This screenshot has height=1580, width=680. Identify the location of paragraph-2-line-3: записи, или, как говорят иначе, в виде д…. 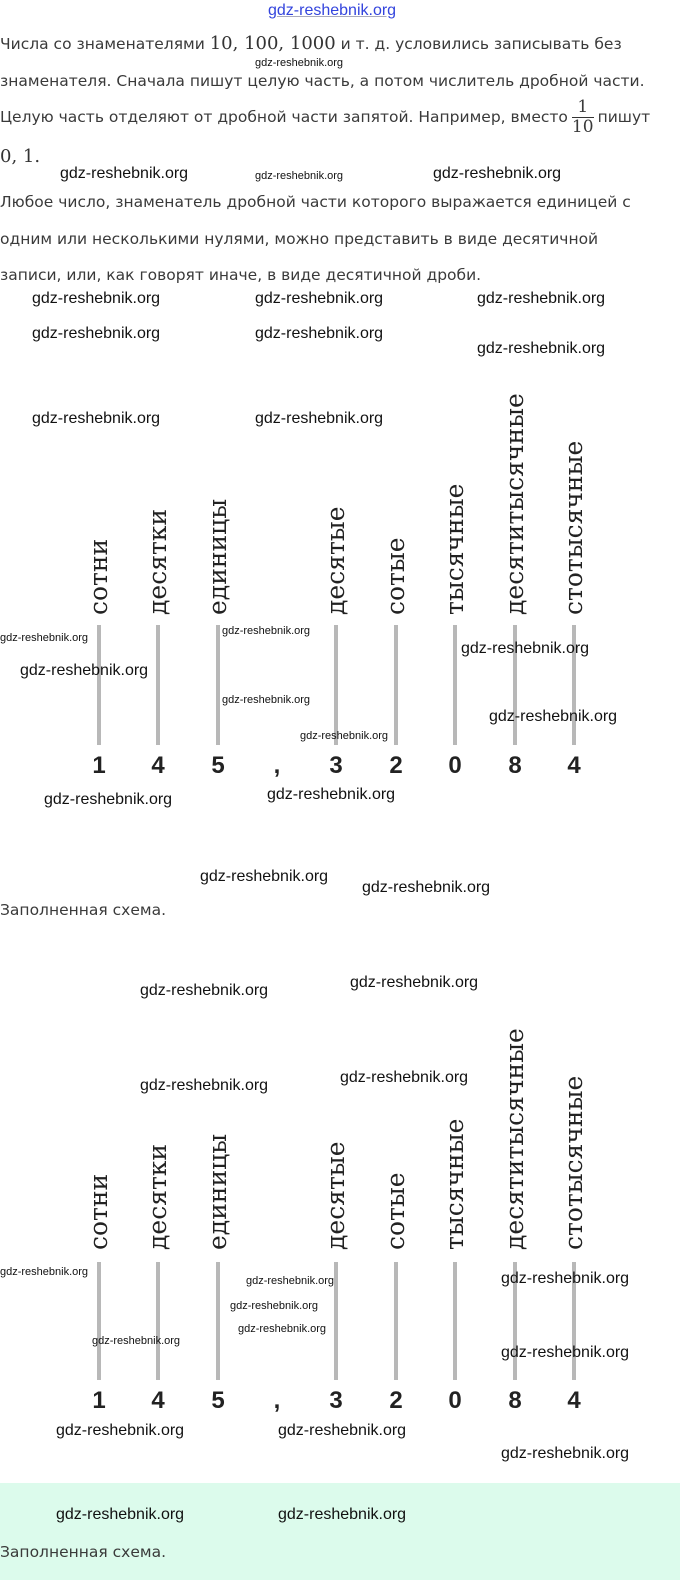
(241, 275).